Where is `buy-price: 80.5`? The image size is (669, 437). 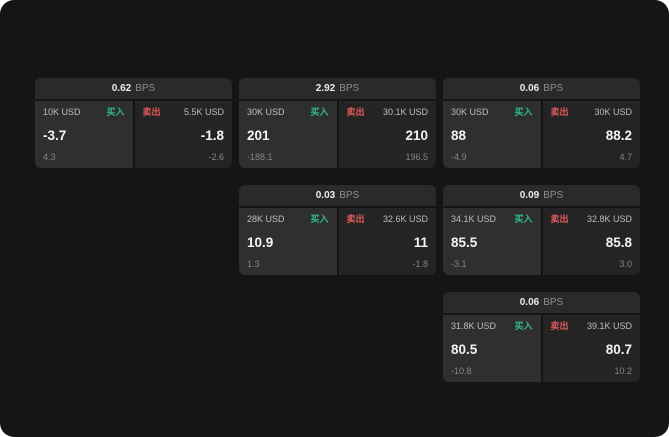
buy-price: 80.5 is located at coordinates (464, 349).